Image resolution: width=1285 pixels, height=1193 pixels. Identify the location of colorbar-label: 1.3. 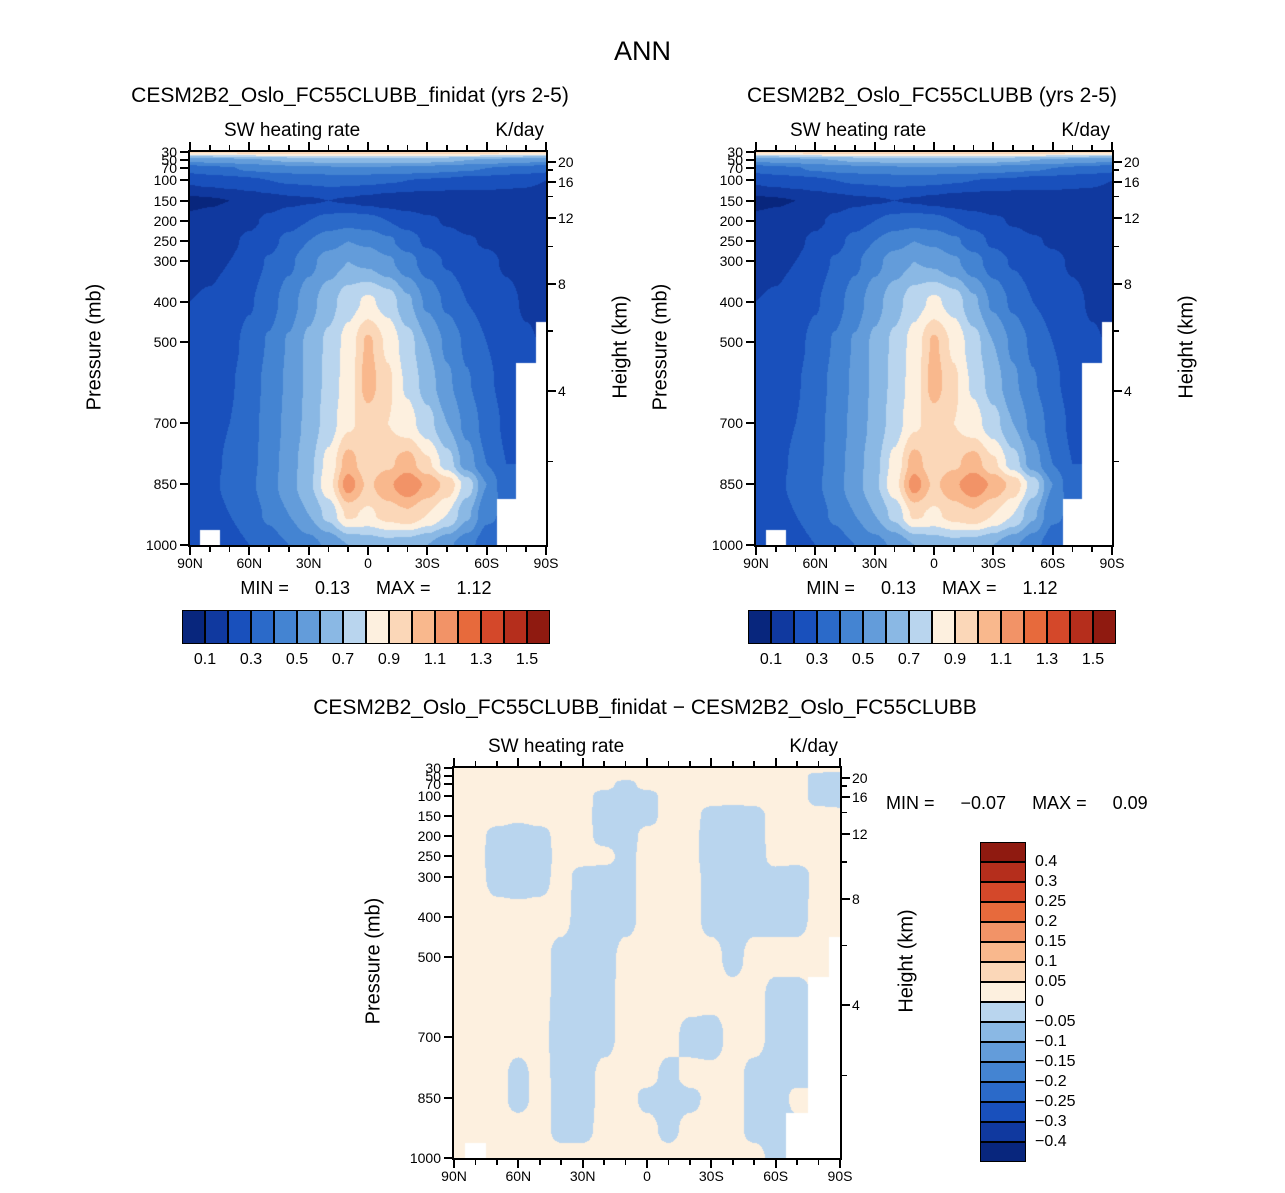
(481, 659).